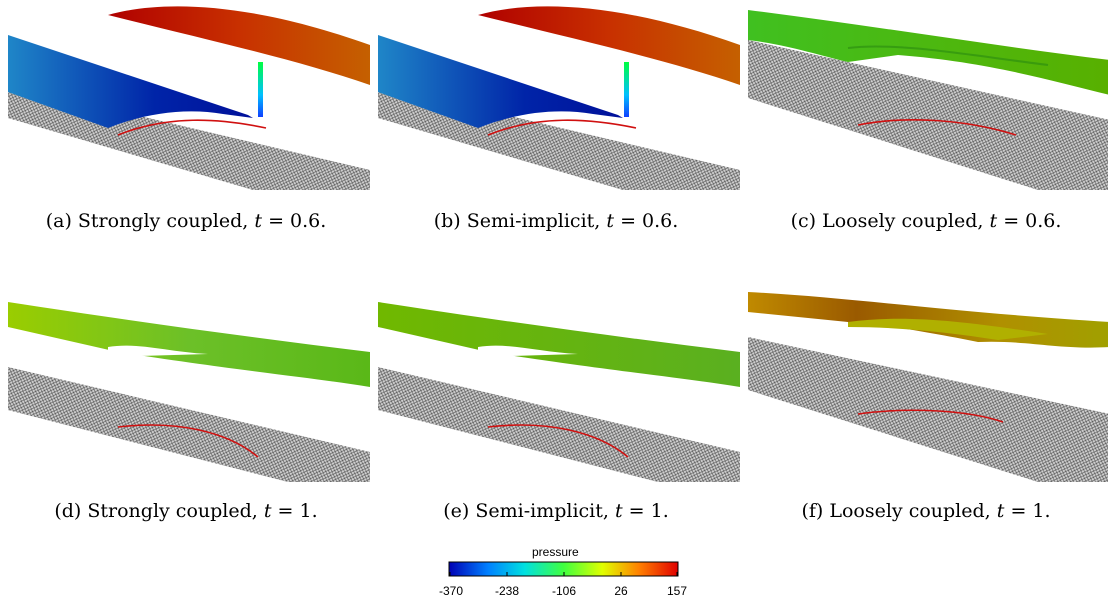  What do you see at coordinates (926, 511) in the screenshot?
I see `caption-f: (f) Loosely coupled, t = 1.` at bounding box center [926, 511].